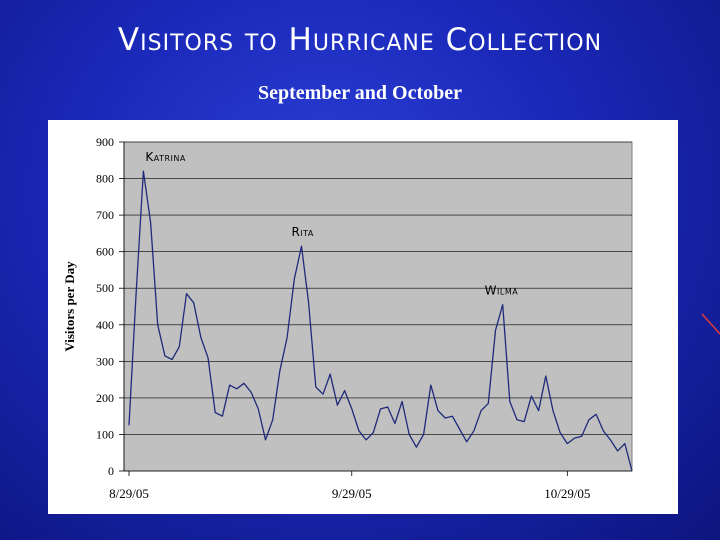  What do you see at coordinates (360, 93) in the screenshot?
I see `slide-subtitle: September and October` at bounding box center [360, 93].